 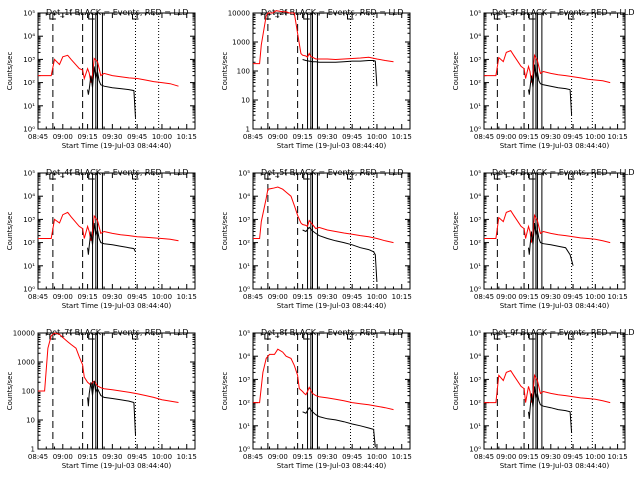 What do you see at coordinates (528, 297) in the screenshot?
I see `x-tick-label: 09:15` at bounding box center [528, 297].